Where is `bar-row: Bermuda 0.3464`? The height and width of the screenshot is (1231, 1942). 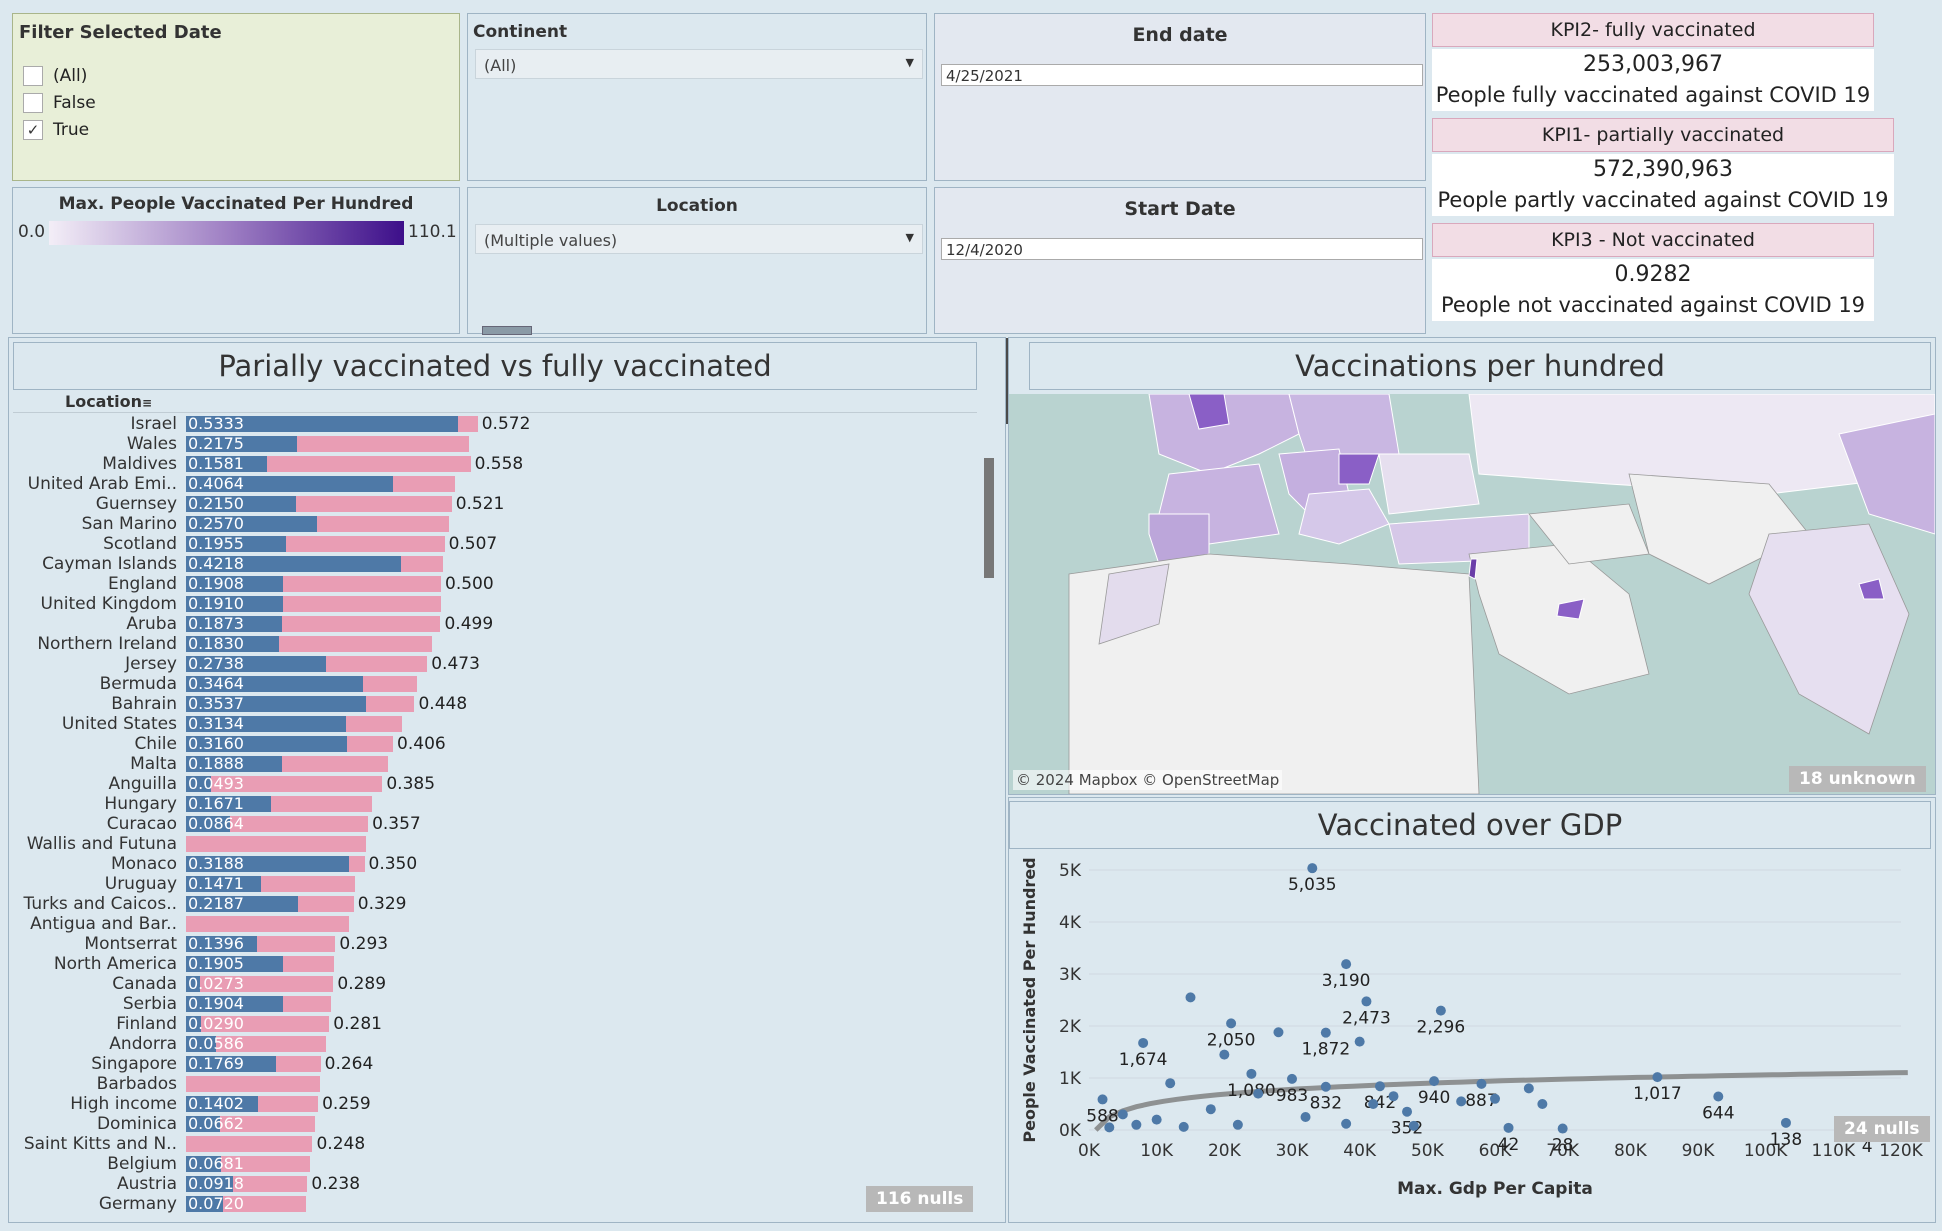
bar-row: Bermuda 0.3464 is located at coordinates (416, 684).